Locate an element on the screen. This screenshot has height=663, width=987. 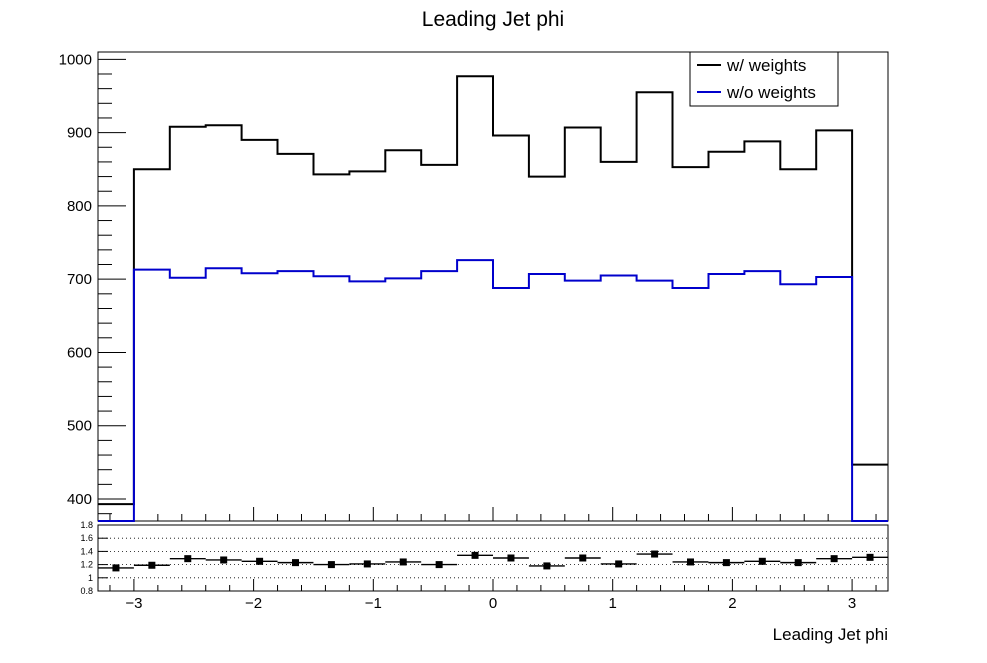
y-tick-label: 900 is located at coordinates (79, 133).